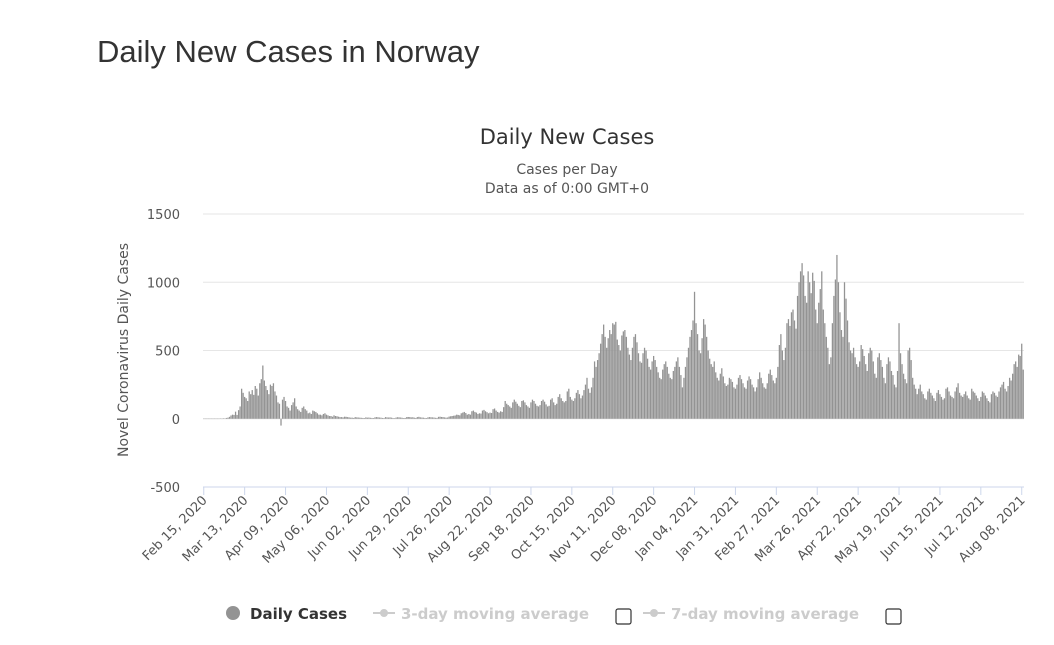  I want to click on page-title: Daily New Cases in Norway, so click(288, 51).